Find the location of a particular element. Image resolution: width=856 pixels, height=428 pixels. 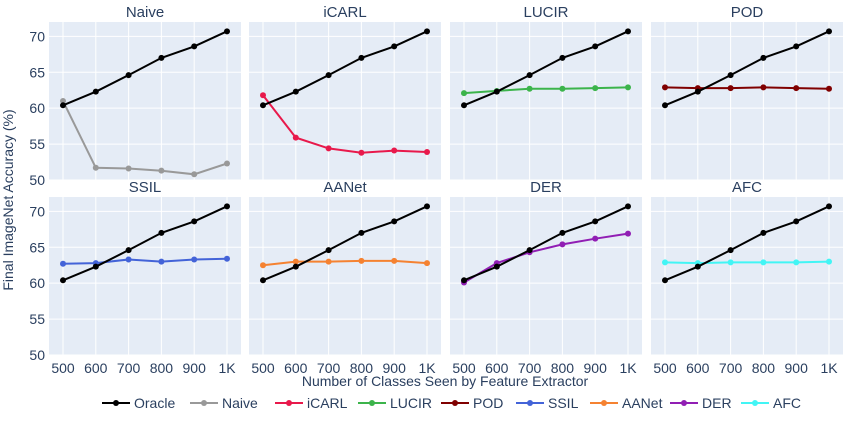

panel-title: AANet is located at coordinates (345, 187).